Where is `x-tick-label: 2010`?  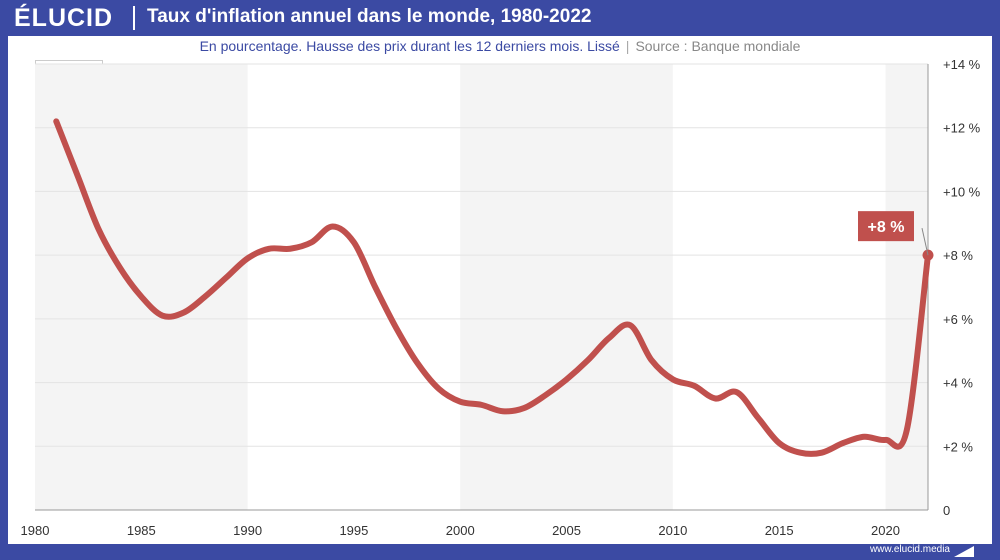 x-tick-label: 2010 is located at coordinates (672, 530).